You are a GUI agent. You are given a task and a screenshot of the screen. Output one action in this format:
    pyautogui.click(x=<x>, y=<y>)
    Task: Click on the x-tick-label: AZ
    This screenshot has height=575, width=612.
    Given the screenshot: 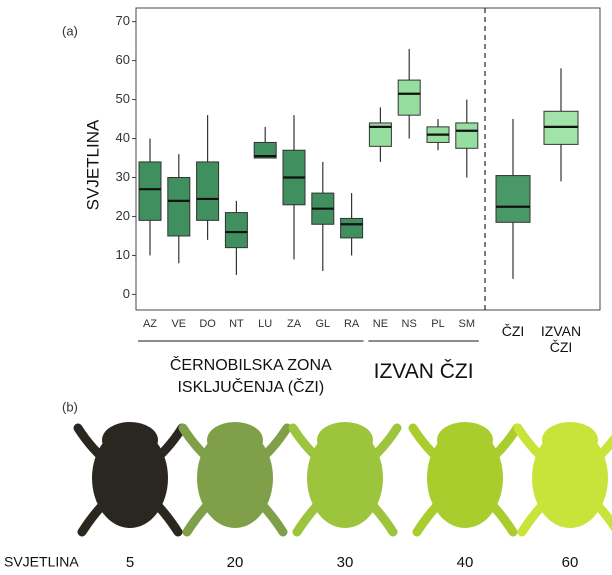 What is the action you would take?
    pyautogui.click(x=150, y=324)
    